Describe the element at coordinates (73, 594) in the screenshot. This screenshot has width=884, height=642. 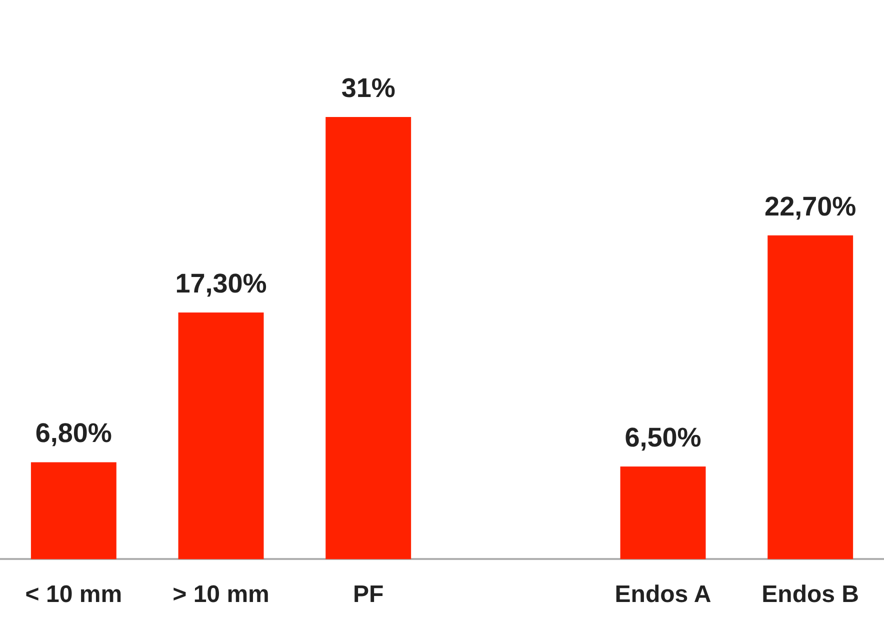
I see `x-tick-label: < 10 mm` at that location.